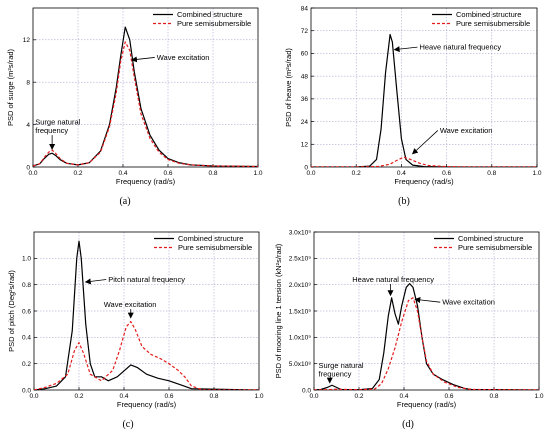 Image resolution: width=550 pixels, height=444 pixels. I want to click on y-axis-label: PSD of mooring line 1 tension (kN²s/rad), so click(278, 310).